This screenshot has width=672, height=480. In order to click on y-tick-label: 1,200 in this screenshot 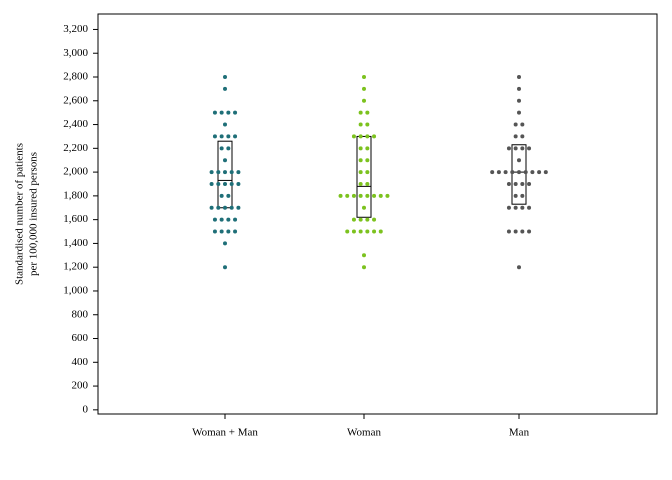, I will do `click(75, 267)`.